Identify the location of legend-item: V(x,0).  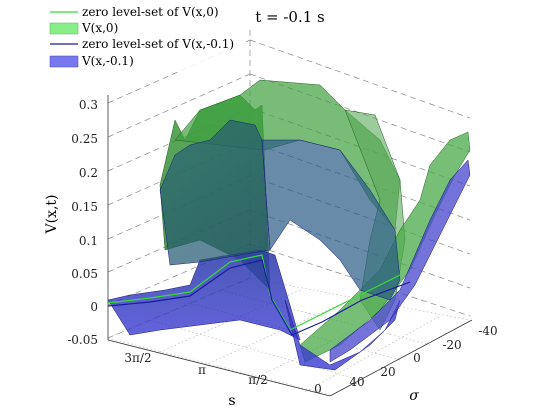
(83, 28).